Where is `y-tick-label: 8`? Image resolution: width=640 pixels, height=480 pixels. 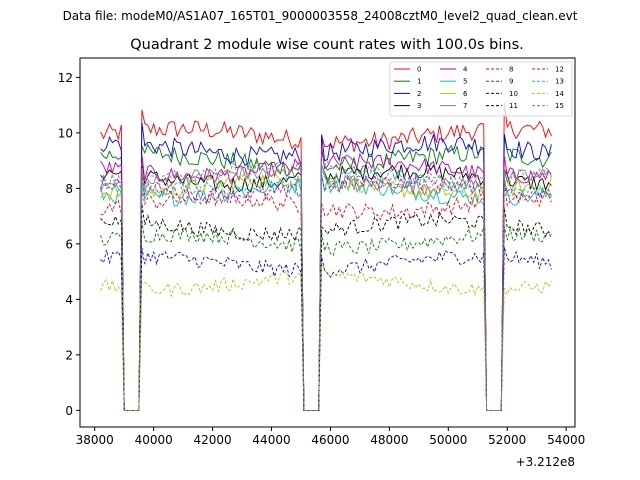
y-tick-label: 8 is located at coordinates (69, 189).